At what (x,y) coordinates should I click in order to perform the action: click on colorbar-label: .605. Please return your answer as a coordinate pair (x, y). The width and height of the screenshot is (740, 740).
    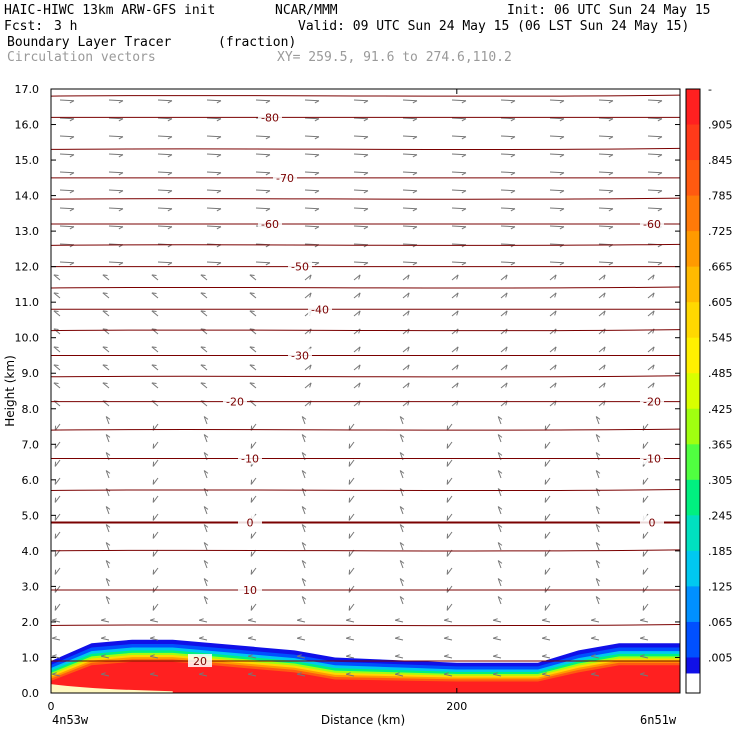
    Looking at the image, I should click on (720, 302).